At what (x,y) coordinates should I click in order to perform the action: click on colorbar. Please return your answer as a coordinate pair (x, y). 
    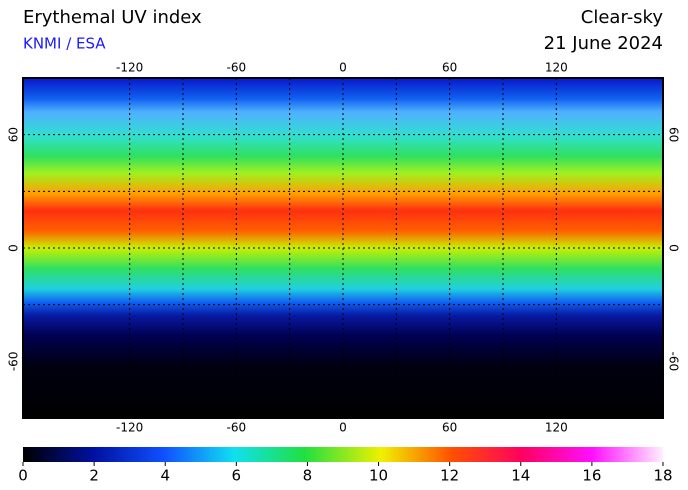
    Looking at the image, I should click on (343, 454).